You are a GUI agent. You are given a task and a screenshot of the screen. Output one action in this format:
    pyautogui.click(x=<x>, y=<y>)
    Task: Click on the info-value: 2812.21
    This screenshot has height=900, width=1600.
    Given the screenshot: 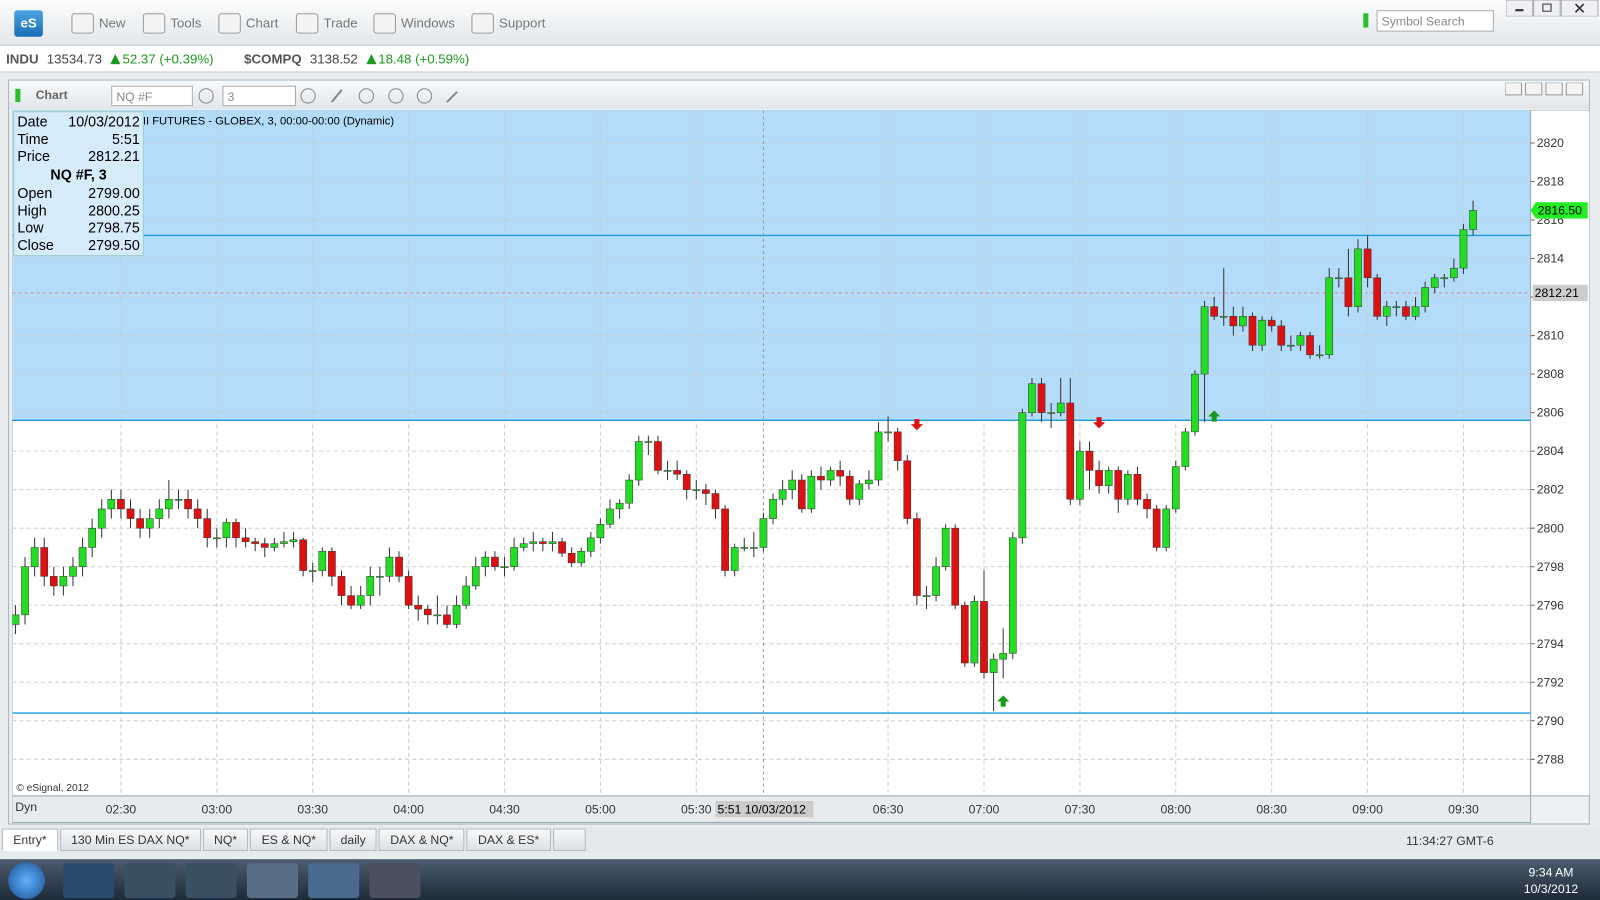 What is the action you would take?
    pyautogui.click(x=114, y=156)
    